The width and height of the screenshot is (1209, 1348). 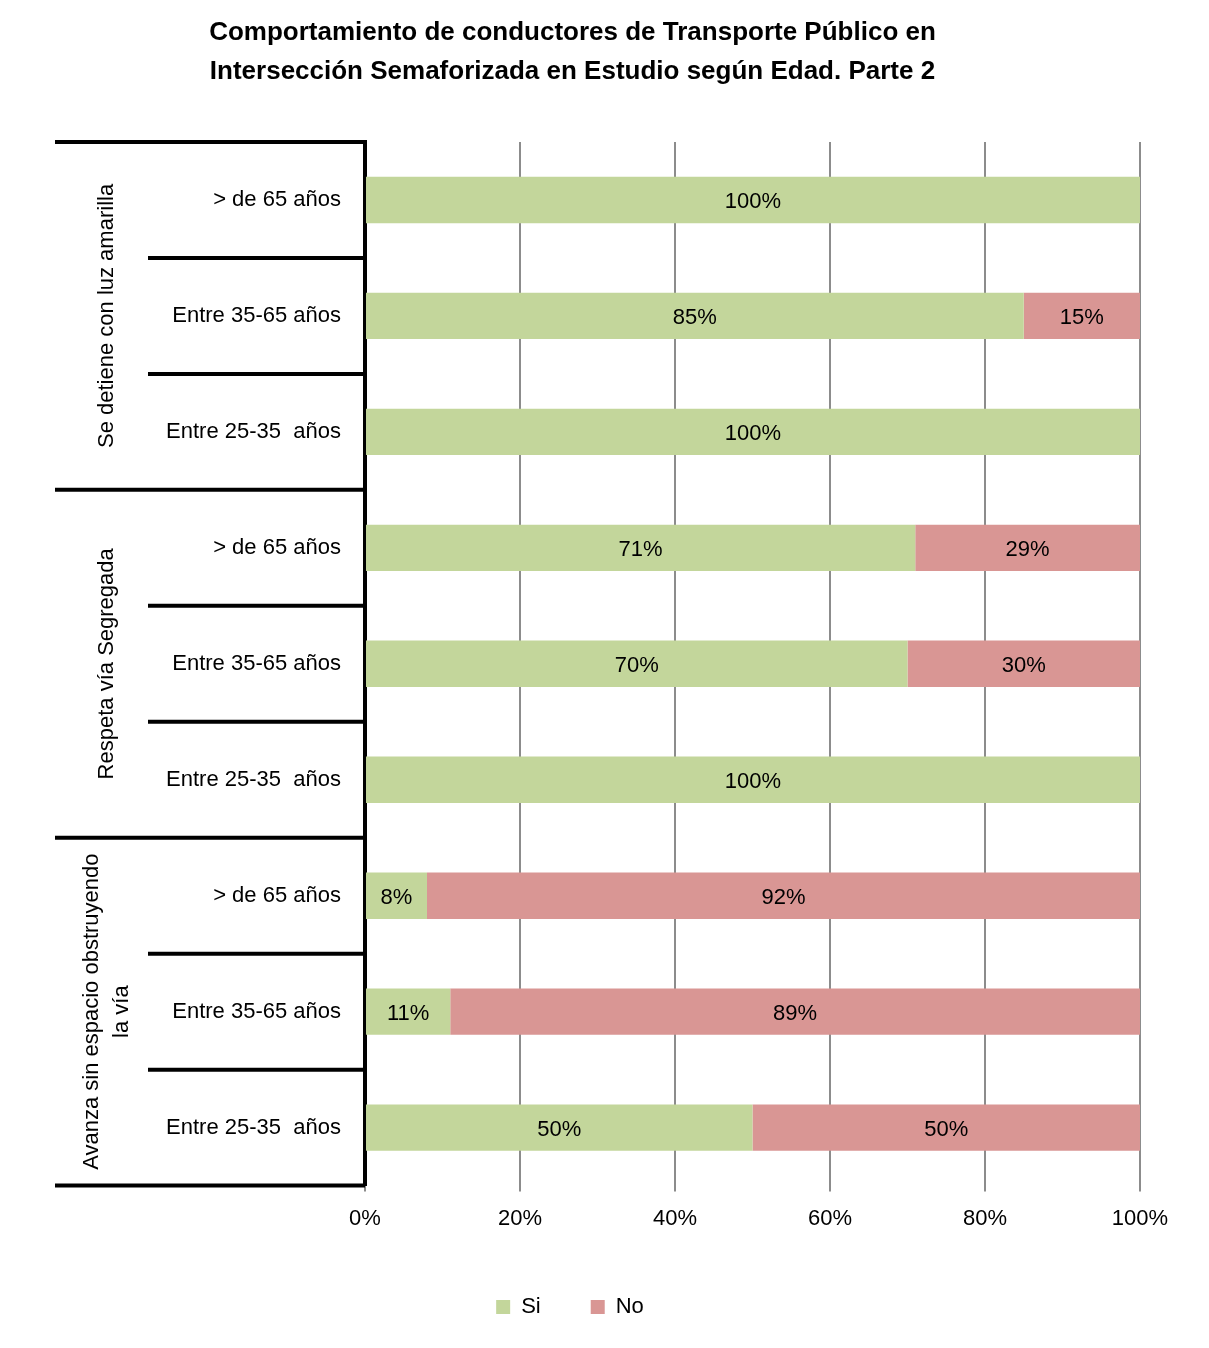 I want to click on data-label: 92%, so click(x=783, y=896).